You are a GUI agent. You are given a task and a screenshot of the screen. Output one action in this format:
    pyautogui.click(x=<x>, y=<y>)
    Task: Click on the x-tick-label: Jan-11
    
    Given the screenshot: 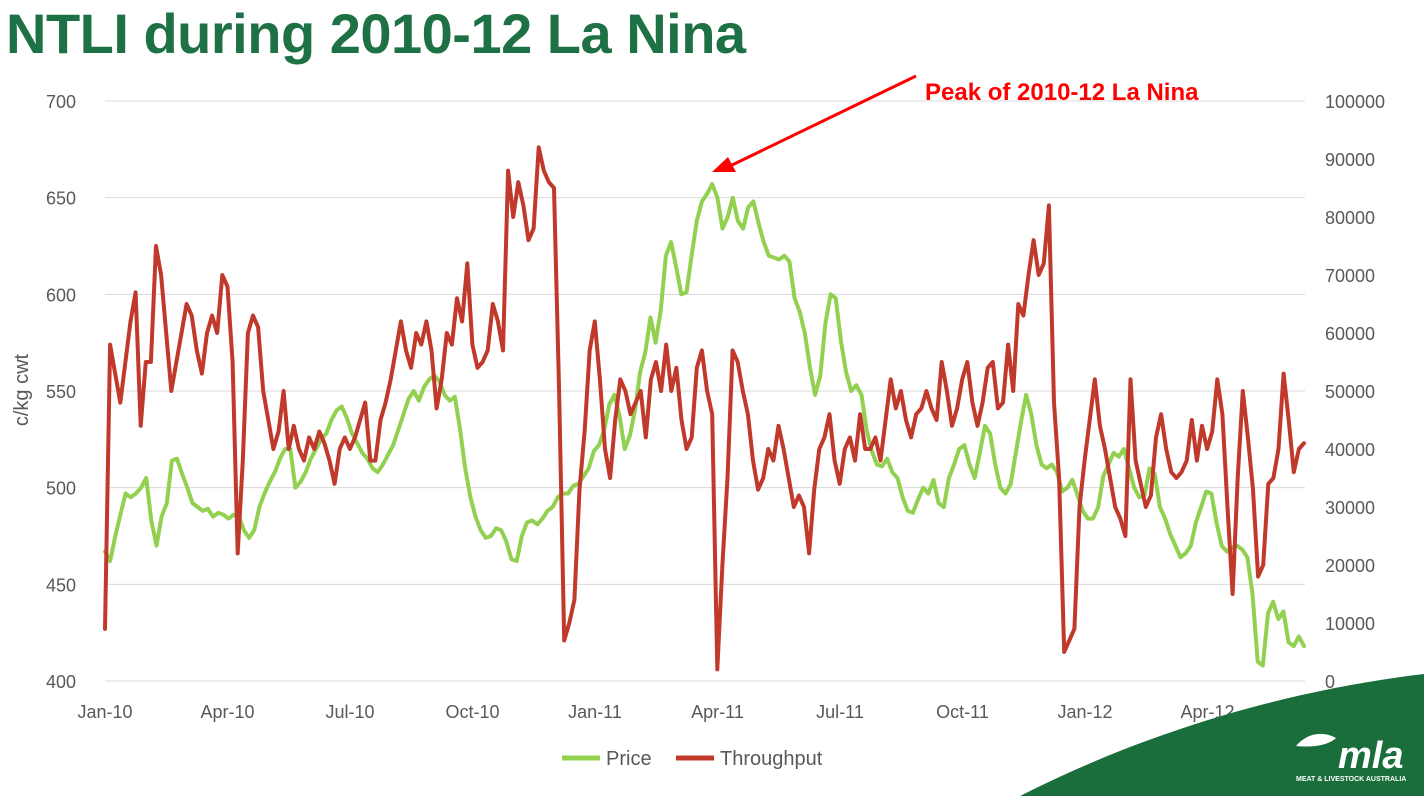 What is the action you would take?
    pyautogui.click(x=595, y=712)
    